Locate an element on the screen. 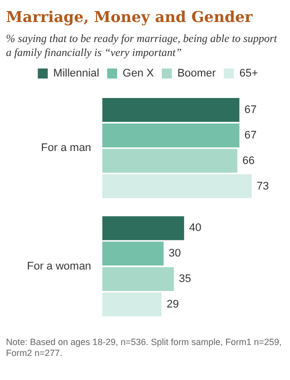 The height and width of the screenshot is (380, 290). data-label: 73 is located at coordinates (262, 186).